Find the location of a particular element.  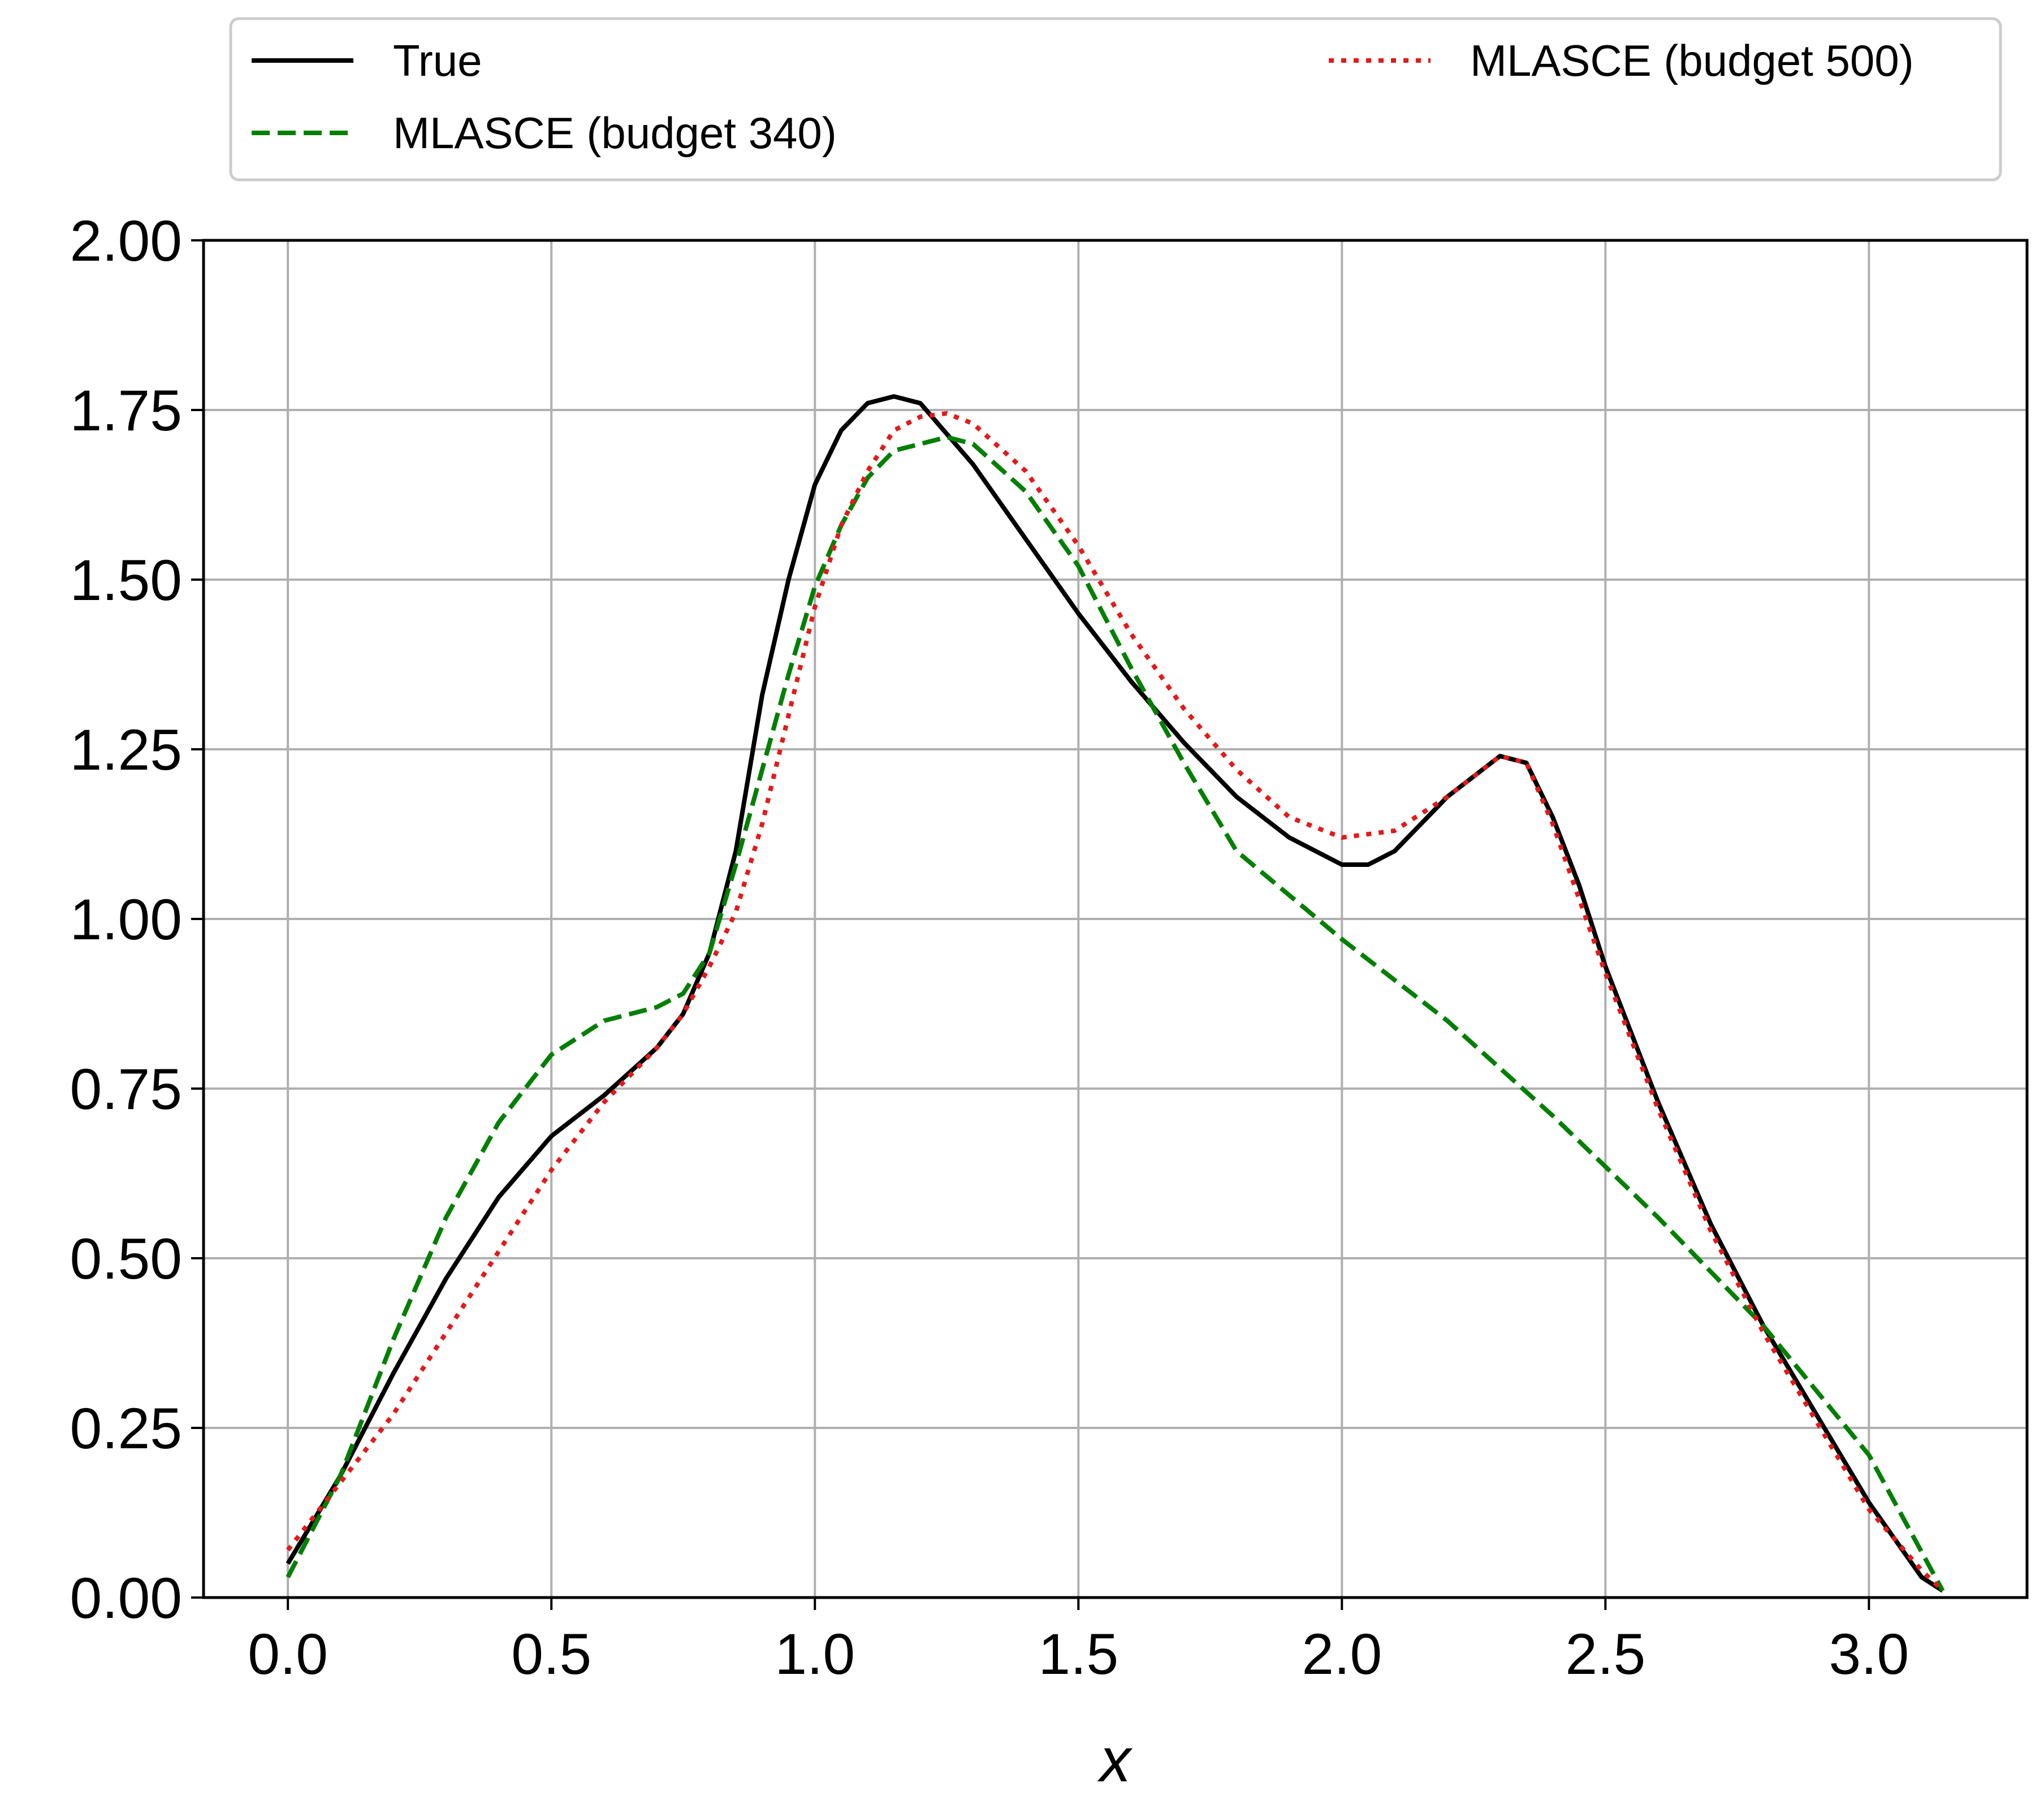

x-axis-ticks: 0.0 0.5 1.0 1.5 2.0 2.5 3.0 is located at coordinates (1078, 1642).